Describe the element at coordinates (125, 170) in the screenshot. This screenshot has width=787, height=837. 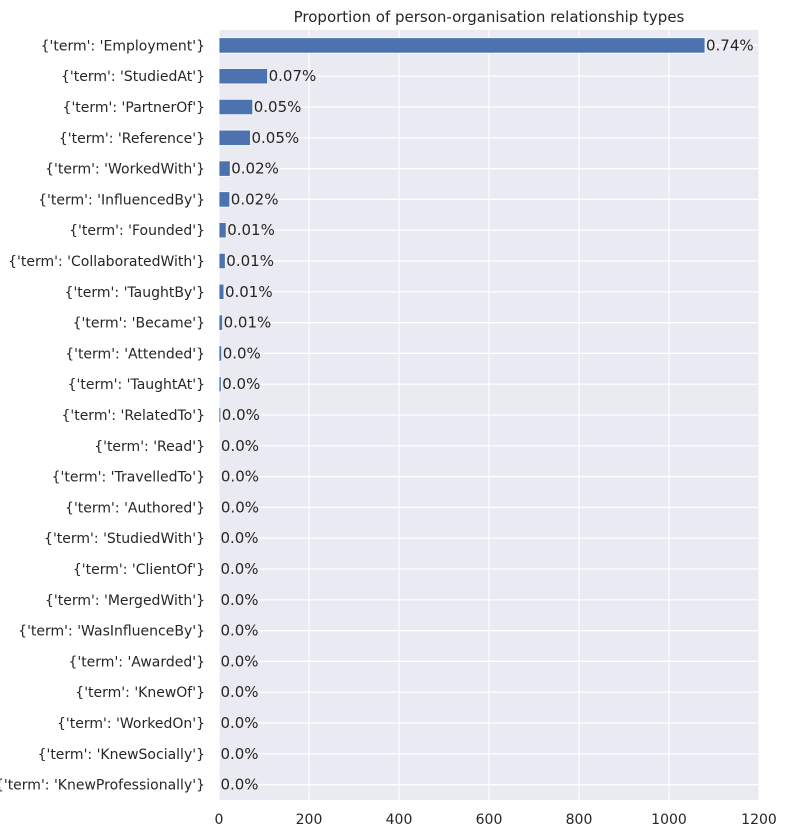
I see `category-label: {'term': 'WorkedWith'}` at that location.